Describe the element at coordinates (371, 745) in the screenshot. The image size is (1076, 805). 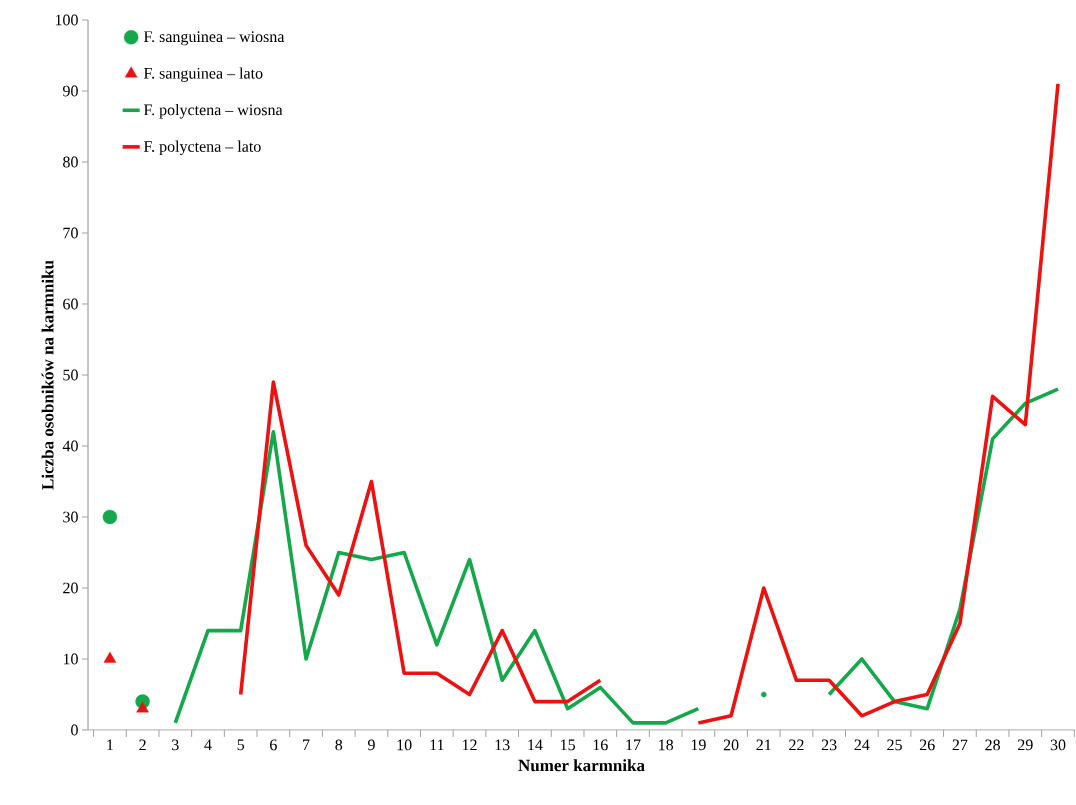
I see `x-tick-label: 9` at that location.